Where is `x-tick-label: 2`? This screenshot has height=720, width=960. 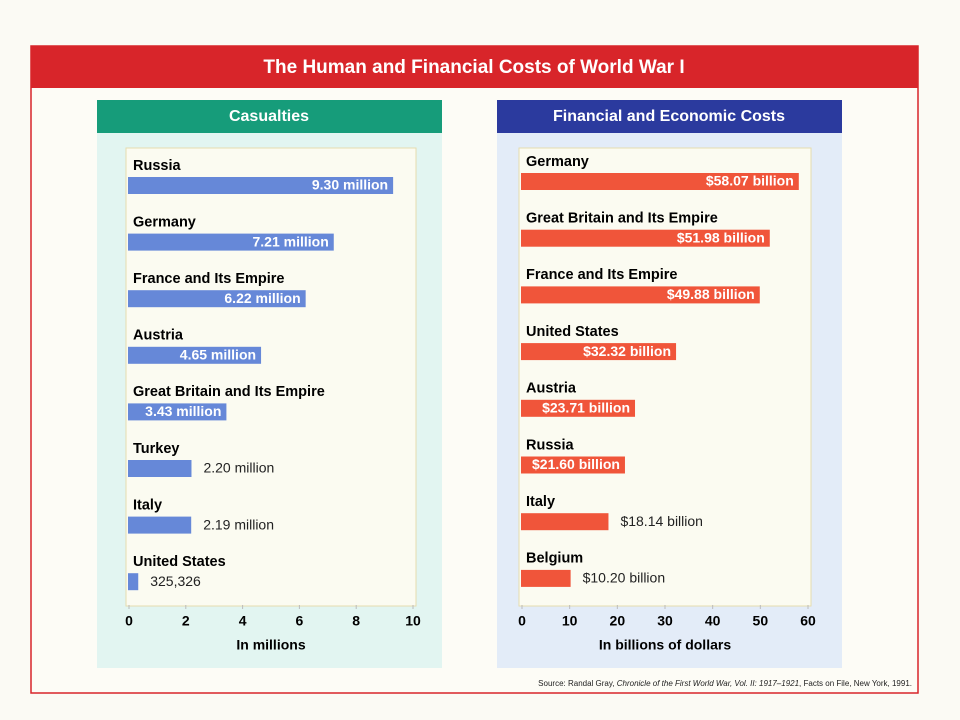
x-tick-label: 2 is located at coordinates (186, 621).